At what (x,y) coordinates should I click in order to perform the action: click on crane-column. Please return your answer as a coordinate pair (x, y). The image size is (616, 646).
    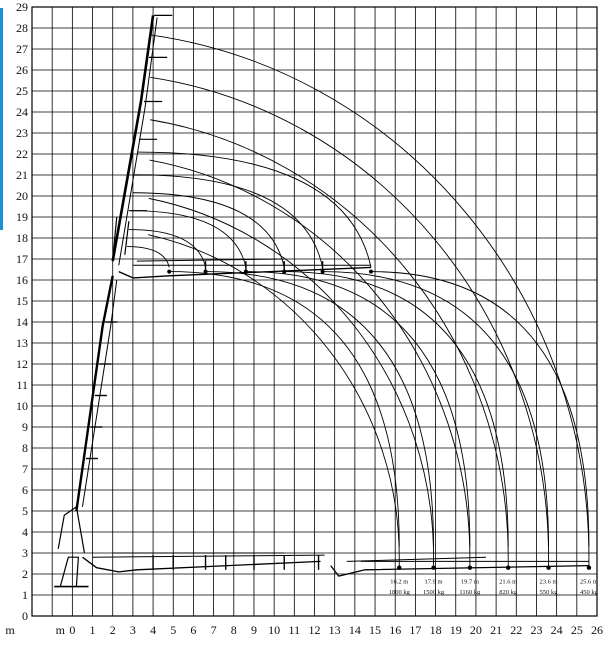
    Looking at the image, I should click on (71, 530).